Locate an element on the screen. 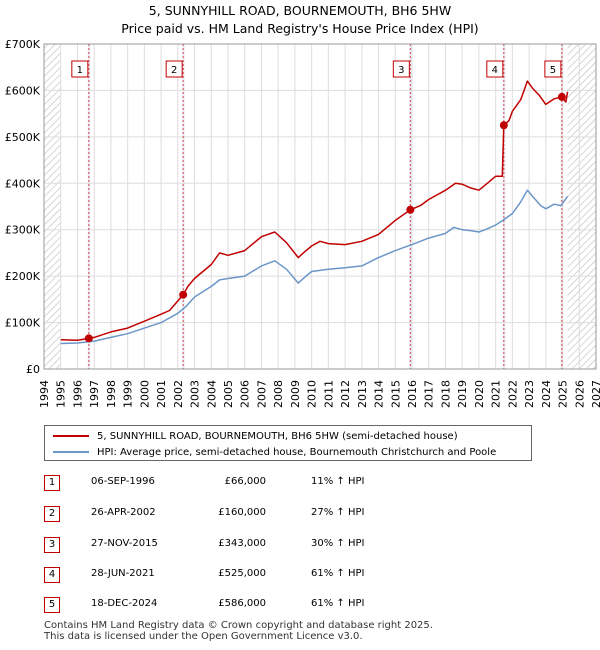  sale-label-box: 4 is located at coordinates (495, 69).